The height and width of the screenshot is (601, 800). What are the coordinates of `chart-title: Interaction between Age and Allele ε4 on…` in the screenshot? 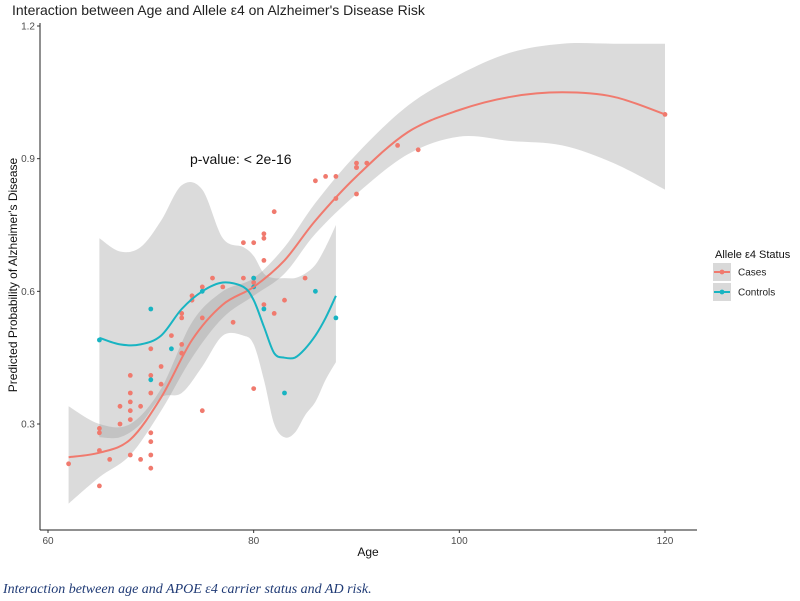 It's located at (219, 10).